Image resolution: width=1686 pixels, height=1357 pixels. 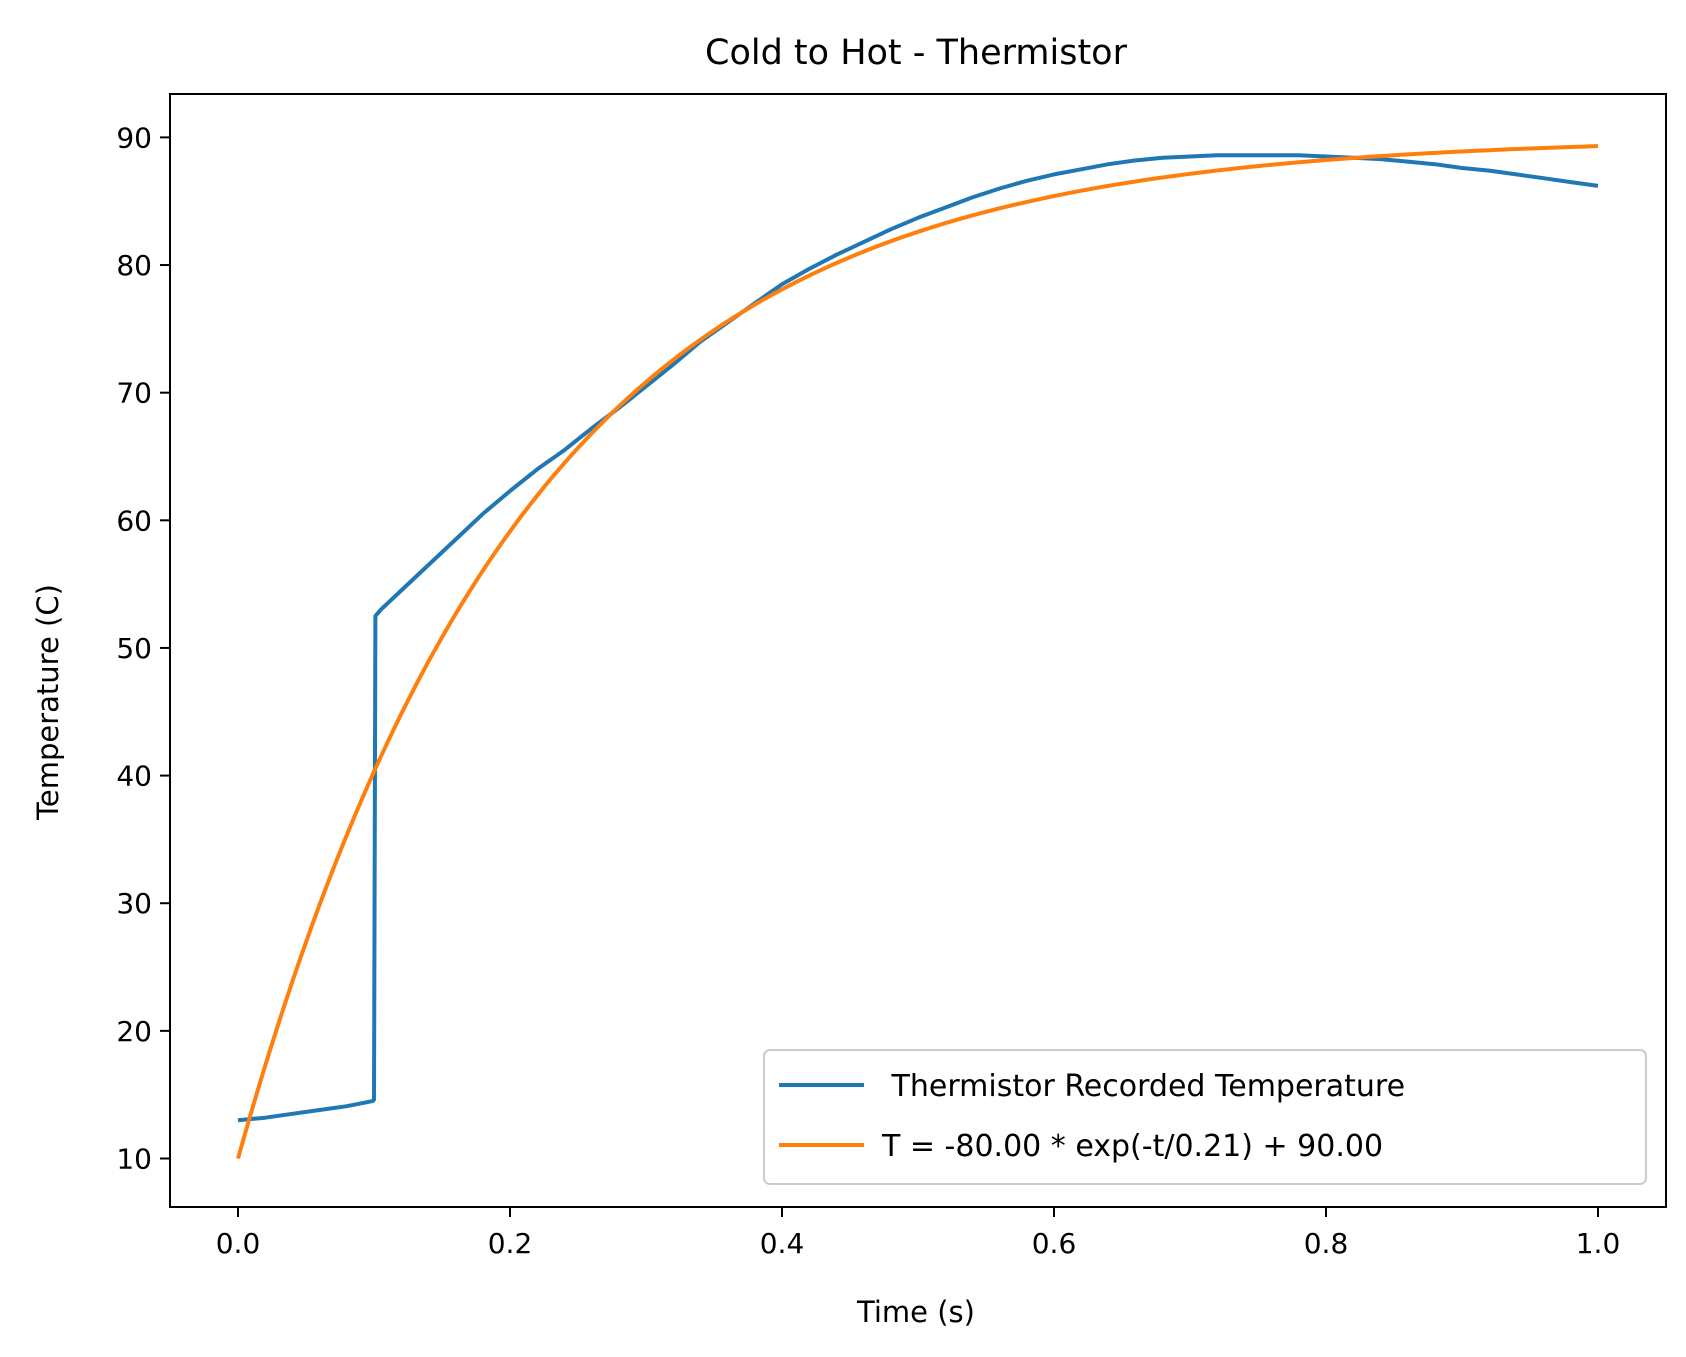 What do you see at coordinates (134, 520) in the screenshot?
I see `y-tick-label: 60` at bounding box center [134, 520].